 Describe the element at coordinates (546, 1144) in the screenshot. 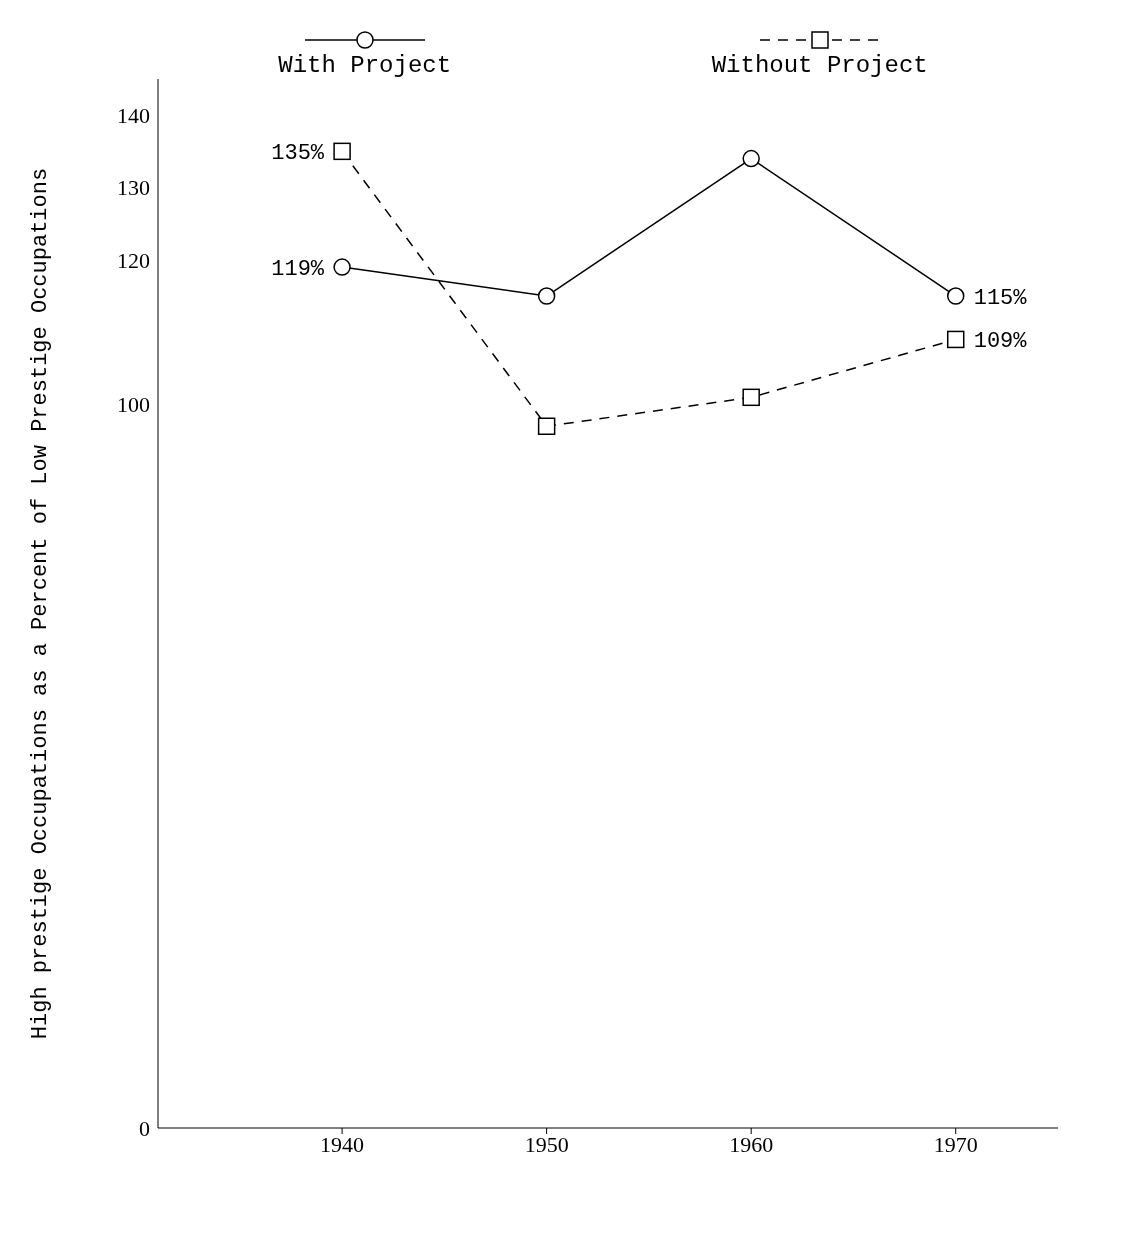

I see `x-tick-label: 1950` at that location.